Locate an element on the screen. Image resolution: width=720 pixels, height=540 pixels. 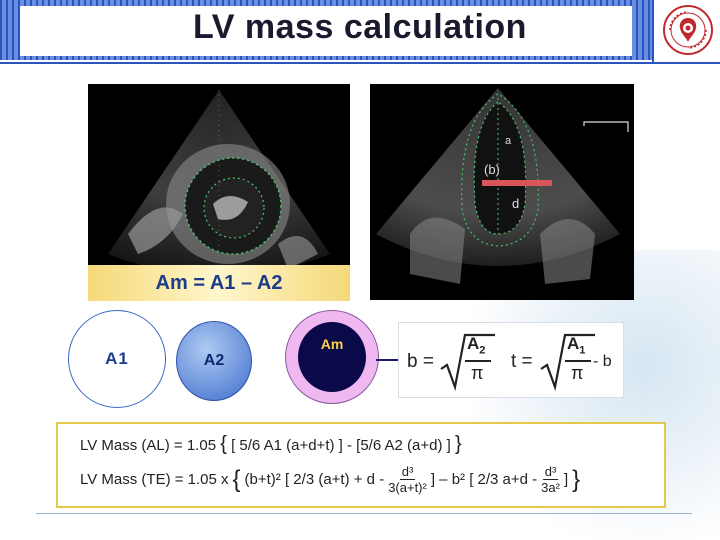
echo-short-axis-image is located at coordinates (219, 192).